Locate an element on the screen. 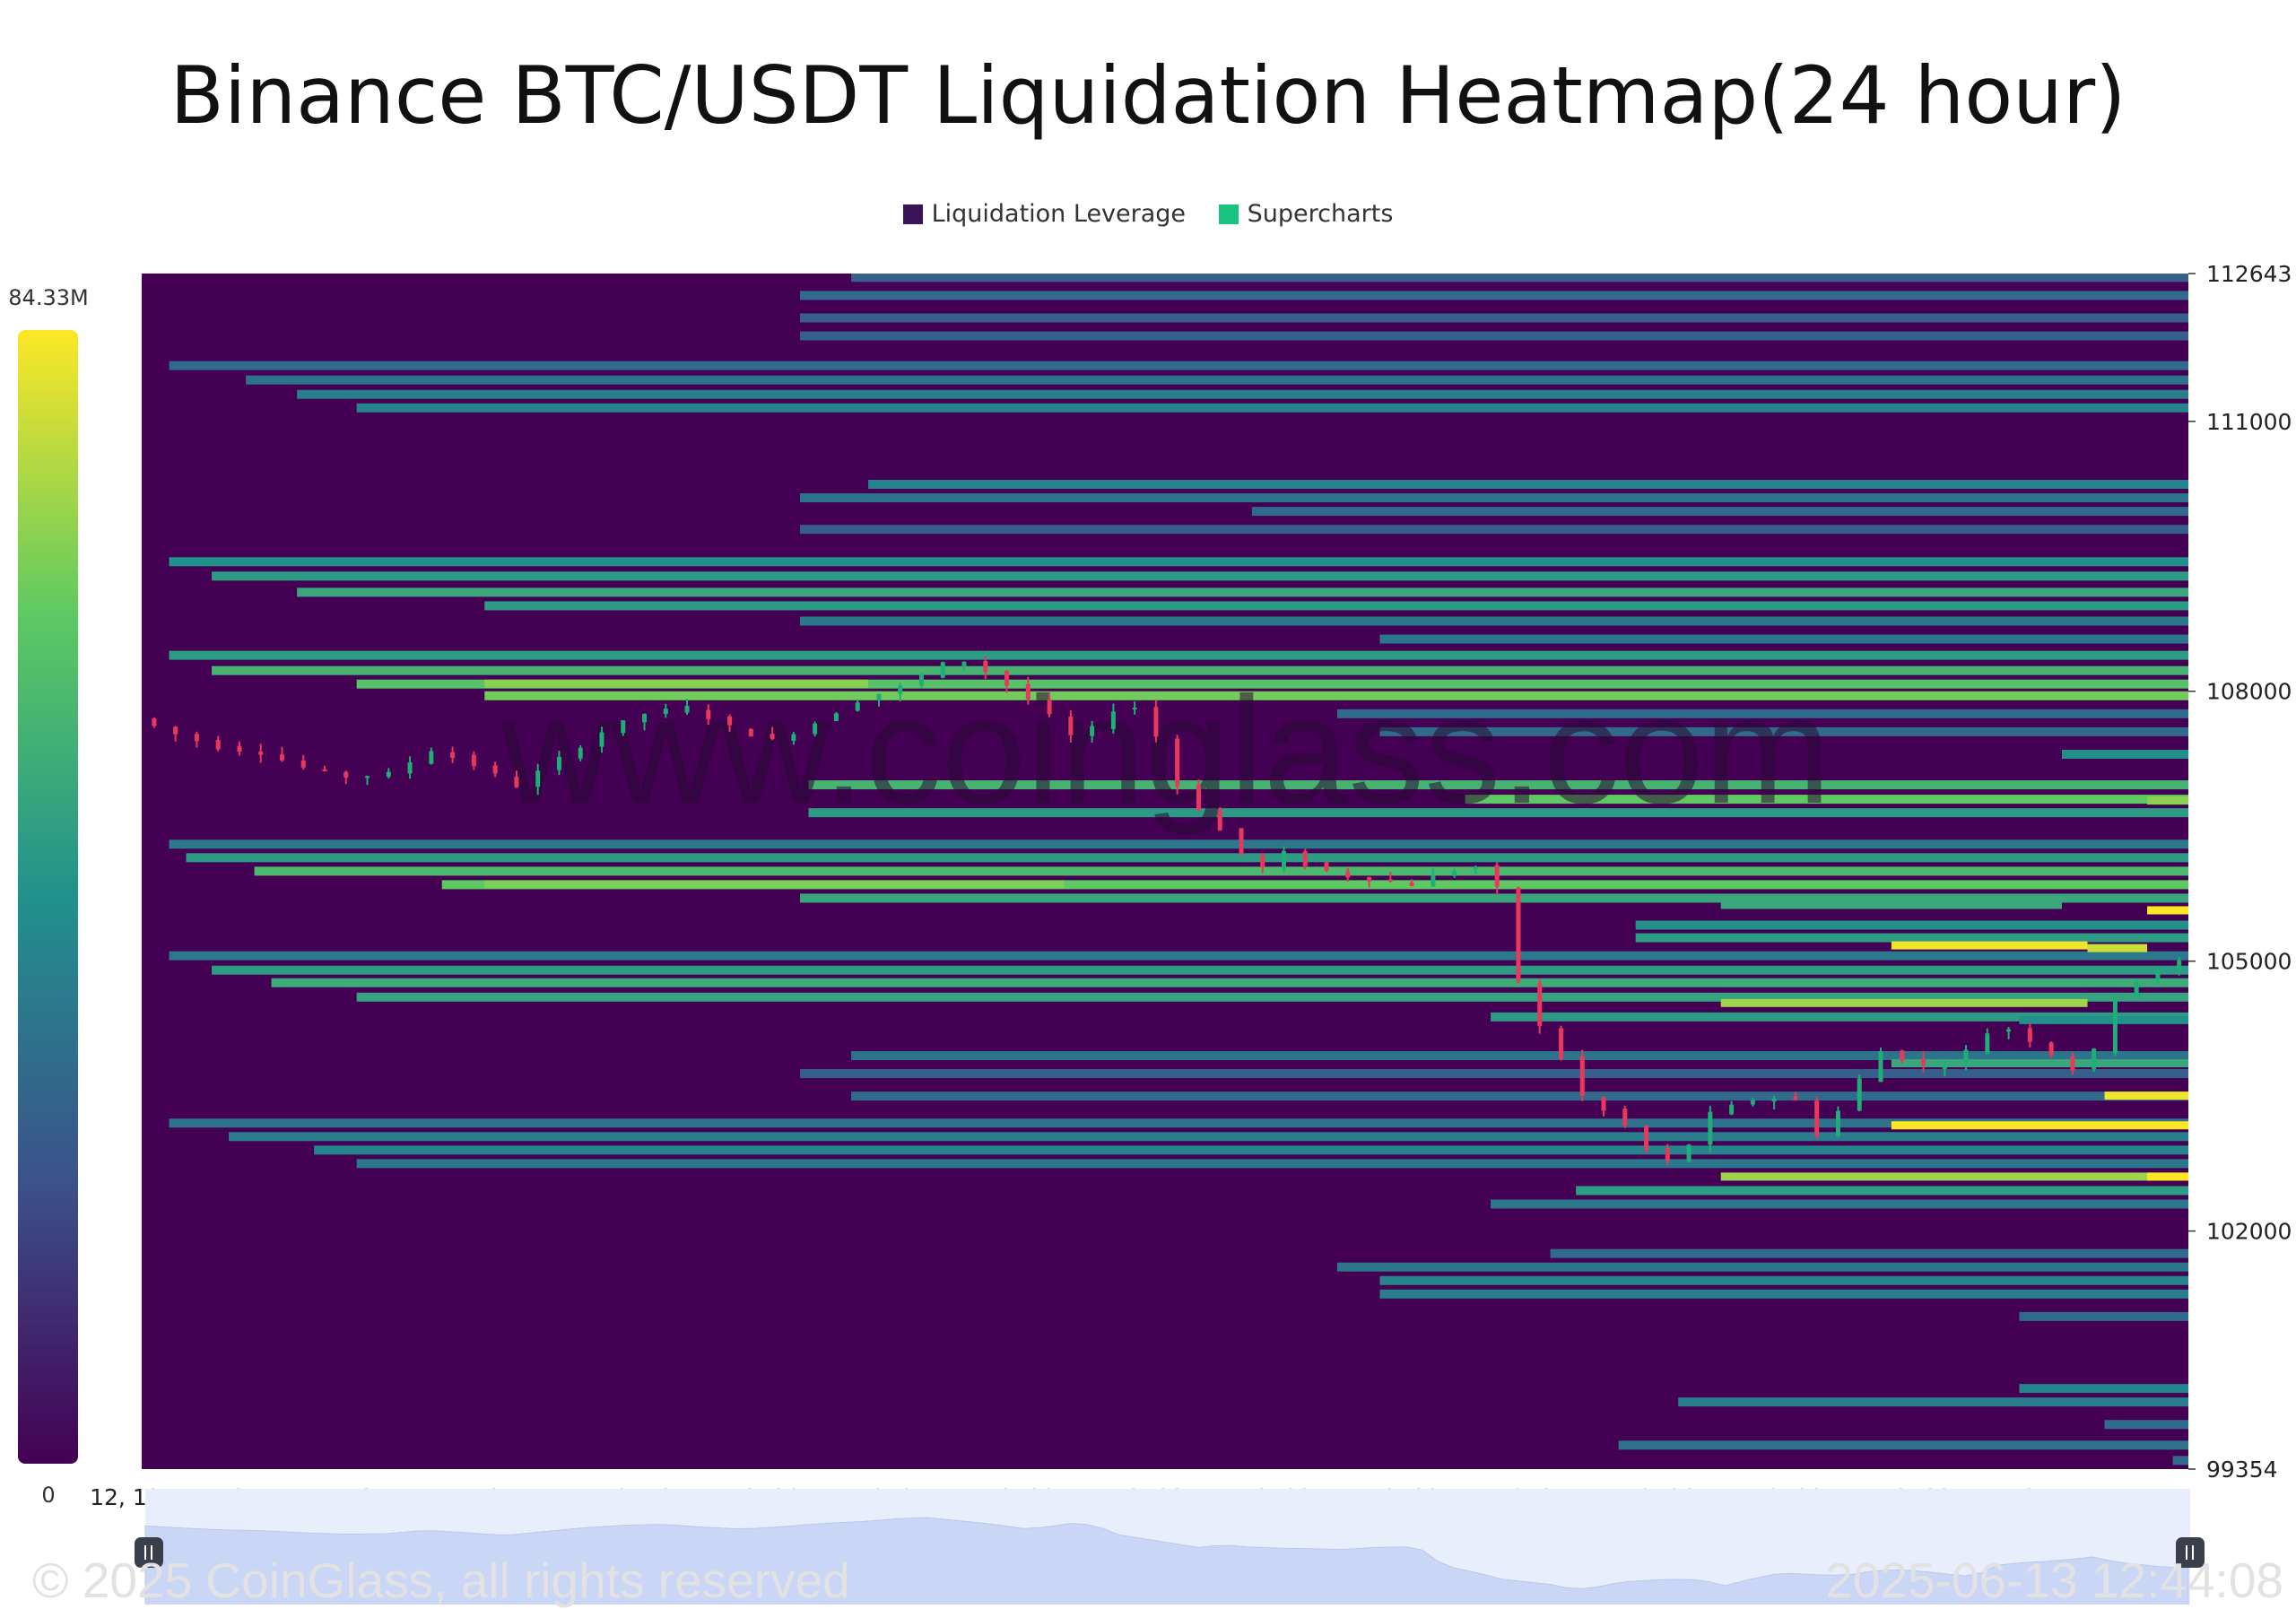 Image resolution: width=2296 pixels, height=1609 pixels. colorbar-min-label: 0 is located at coordinates (48, 1495).